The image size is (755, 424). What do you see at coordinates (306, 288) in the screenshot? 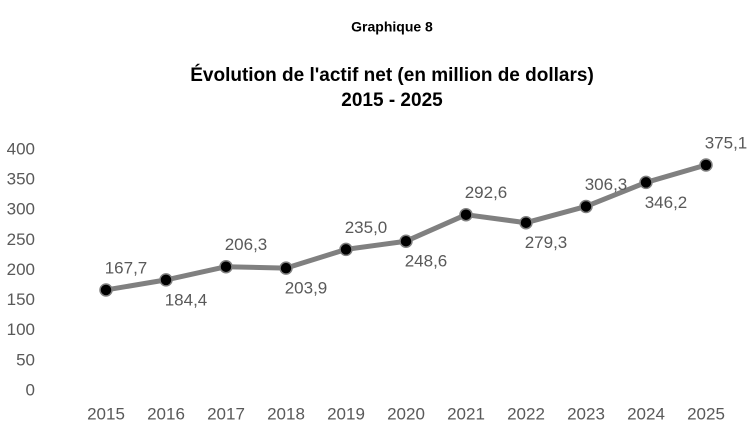
I see `data-label: 203,9` at bounding box center [306, 288].